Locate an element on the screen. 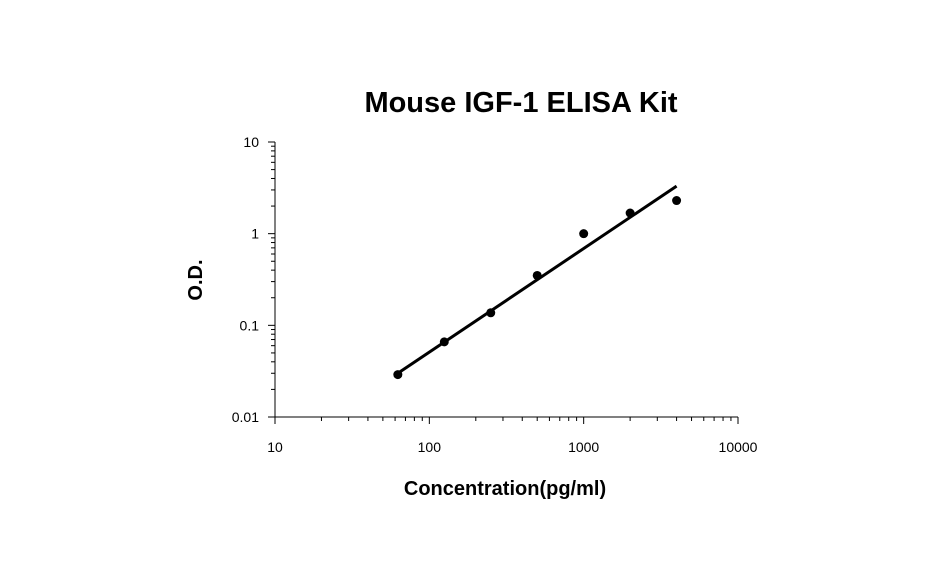  y-tick-label: 1 is located at coordinates (255, 234).